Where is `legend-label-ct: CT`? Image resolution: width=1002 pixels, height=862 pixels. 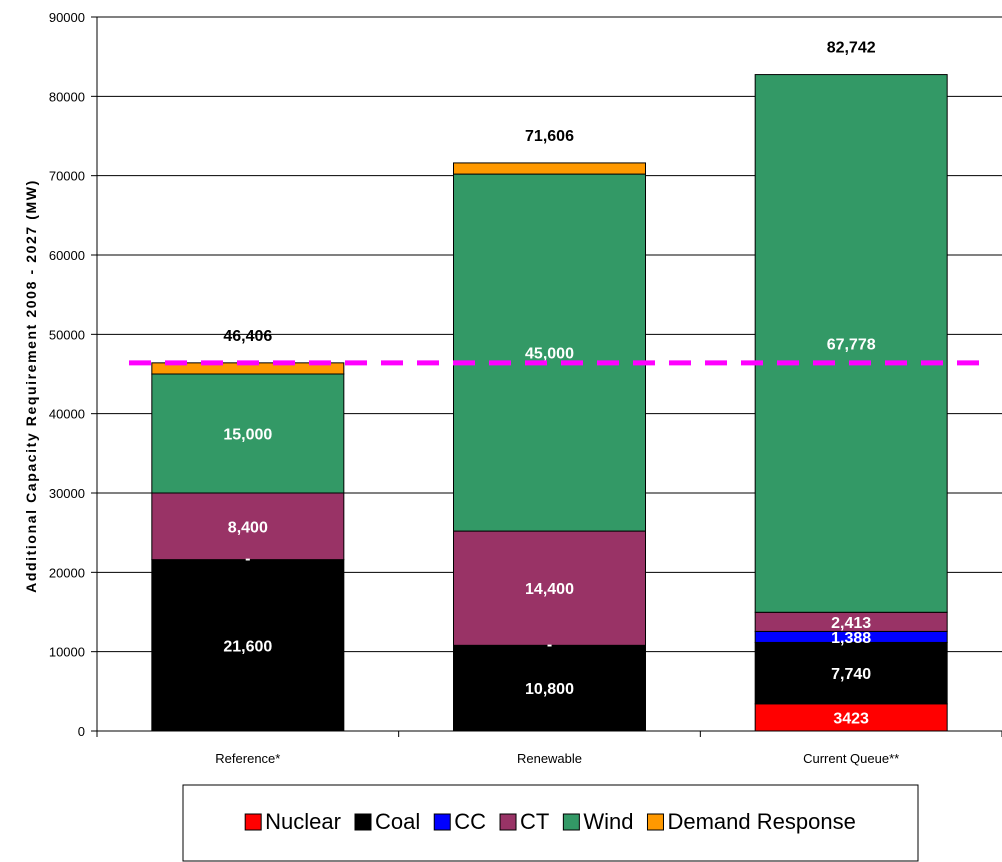
legend-label-ct: CT is located at coordinates (534, 821).